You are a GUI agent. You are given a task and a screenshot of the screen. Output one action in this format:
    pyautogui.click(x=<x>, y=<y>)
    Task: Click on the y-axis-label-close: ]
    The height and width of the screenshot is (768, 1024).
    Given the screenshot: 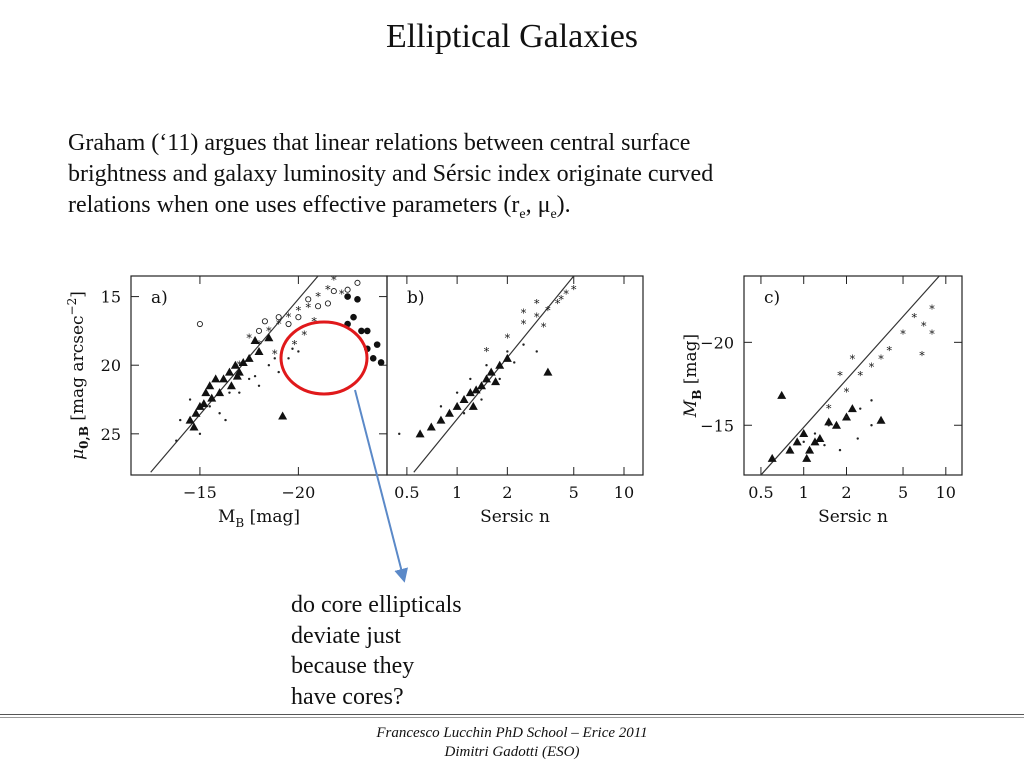 What is the action you would take?
    pyautogui.click(x=78, y=294)
    